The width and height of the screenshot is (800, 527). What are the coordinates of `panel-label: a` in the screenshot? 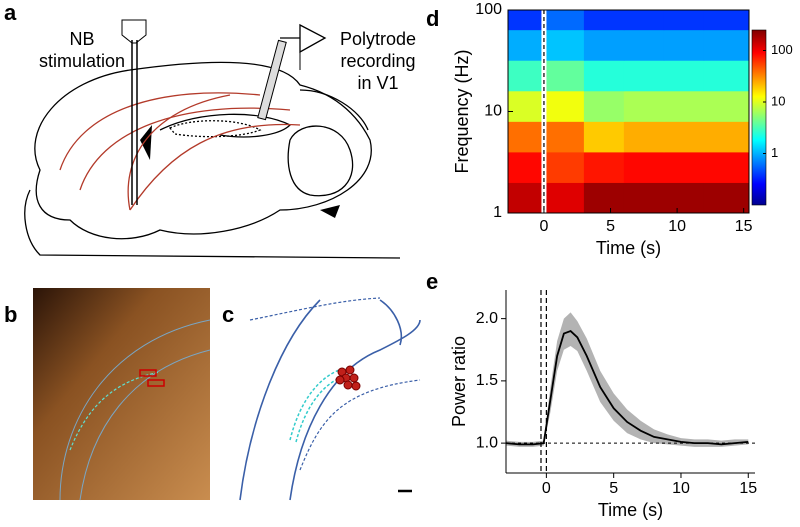 It's located at (10, 12).